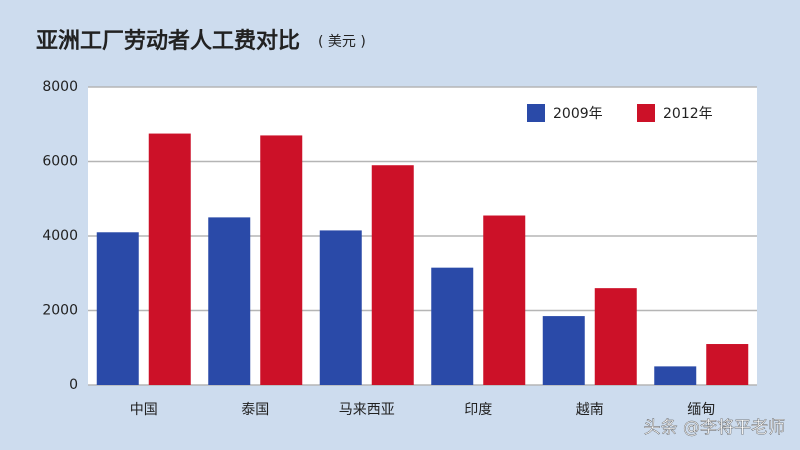 The height and width of the screenshot is (450, 800). What do you see at coordinates (73, 385) in the screenshot?
I see `y-tick-label: 0` at bounding box center [73, 385].